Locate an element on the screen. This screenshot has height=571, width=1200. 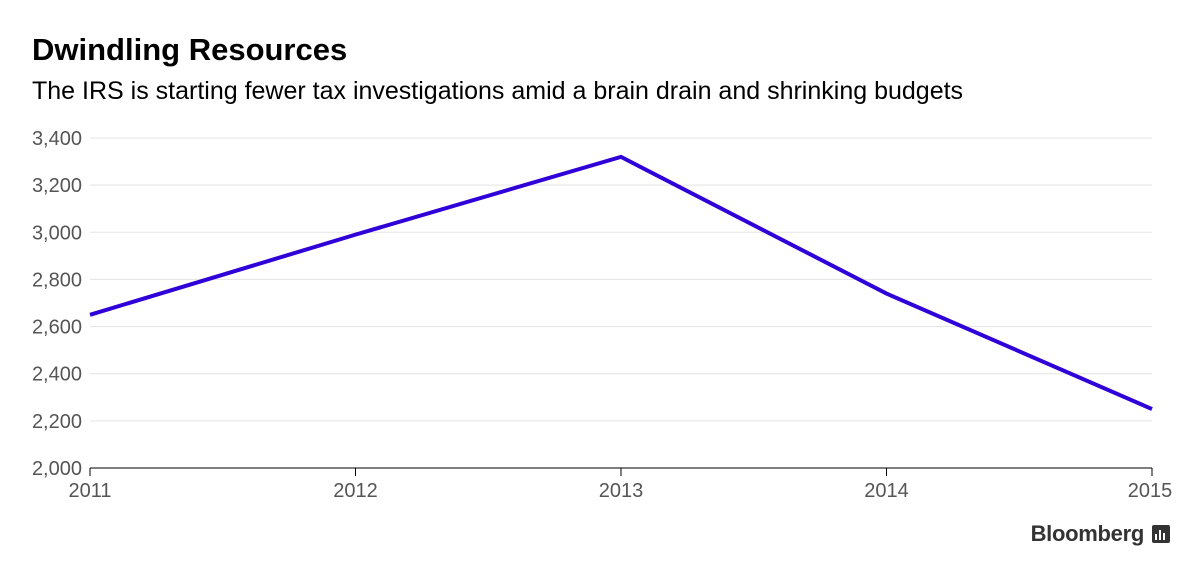
bloomberg-terminal-icon is located at coordinates (1161, 534).